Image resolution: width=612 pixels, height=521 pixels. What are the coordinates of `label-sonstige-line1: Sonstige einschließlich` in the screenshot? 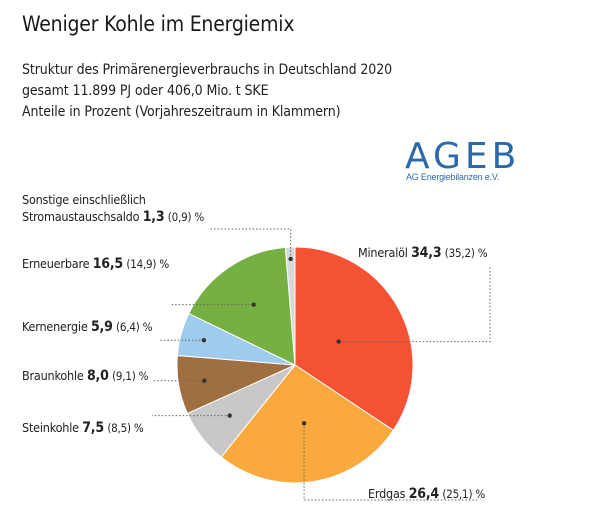 It's located at (84, 199).